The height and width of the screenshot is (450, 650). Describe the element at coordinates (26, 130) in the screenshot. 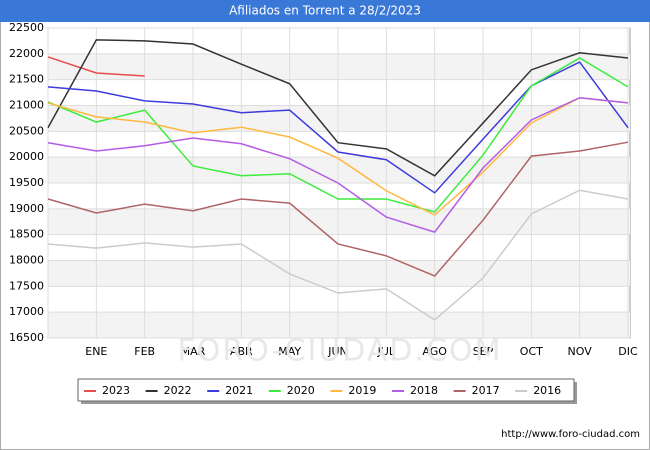

I see `y-tick-label: 20500` at that location.